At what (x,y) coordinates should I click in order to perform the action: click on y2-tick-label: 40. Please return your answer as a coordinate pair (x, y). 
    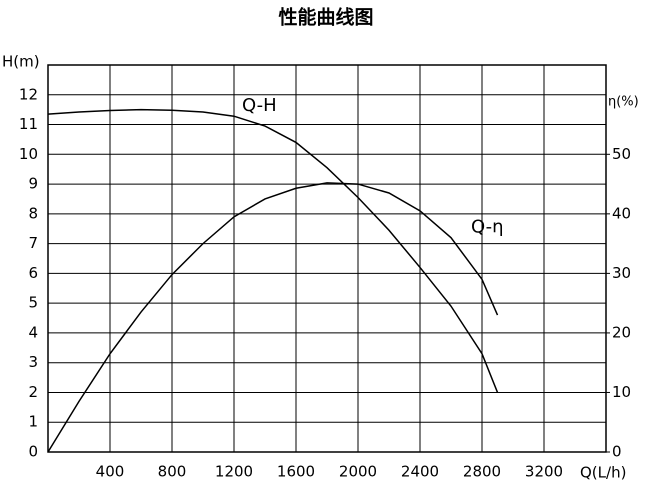
    Looking at the image, I should click on (621, 213).